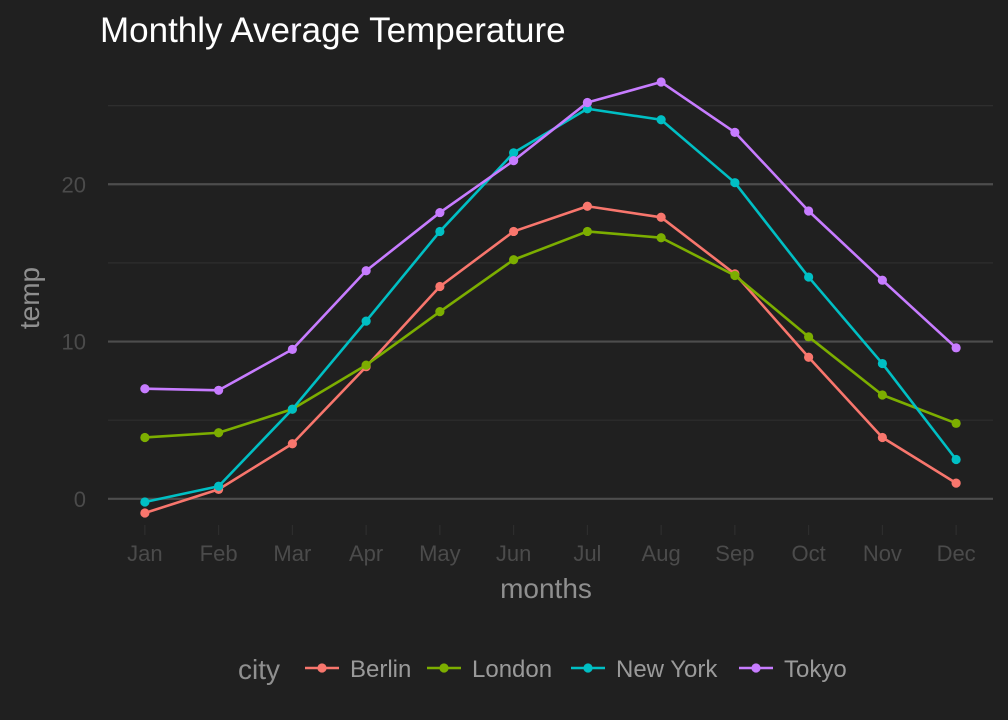 This screenshot has height=720, width=1008. What do you see at coordinates (512, 669) in the screenshot?
I see `legend-label: London` at bounding box center [512, 669].